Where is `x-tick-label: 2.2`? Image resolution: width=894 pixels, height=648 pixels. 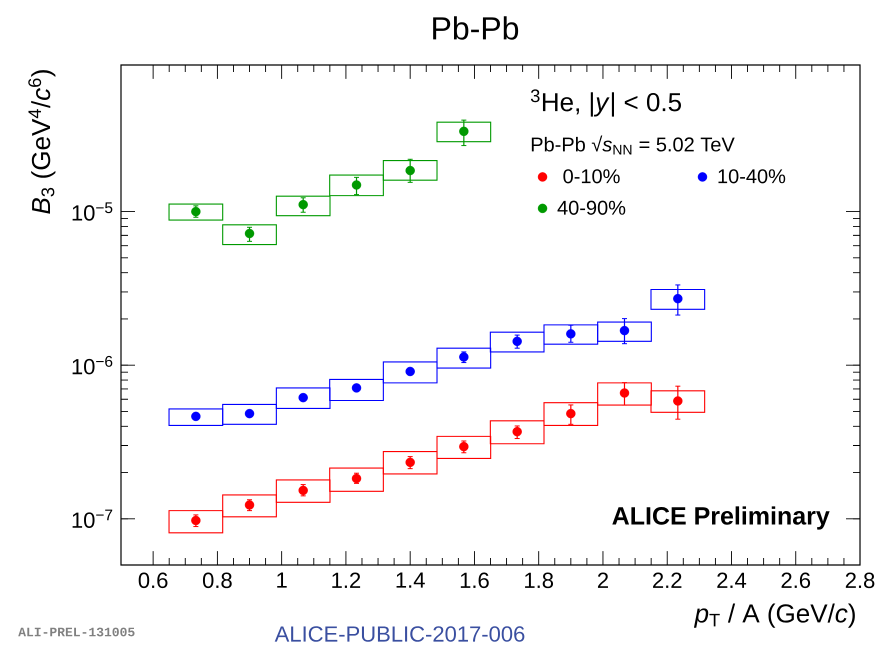 x-tick-label: 2.2 is located at coordinates (667, 580).